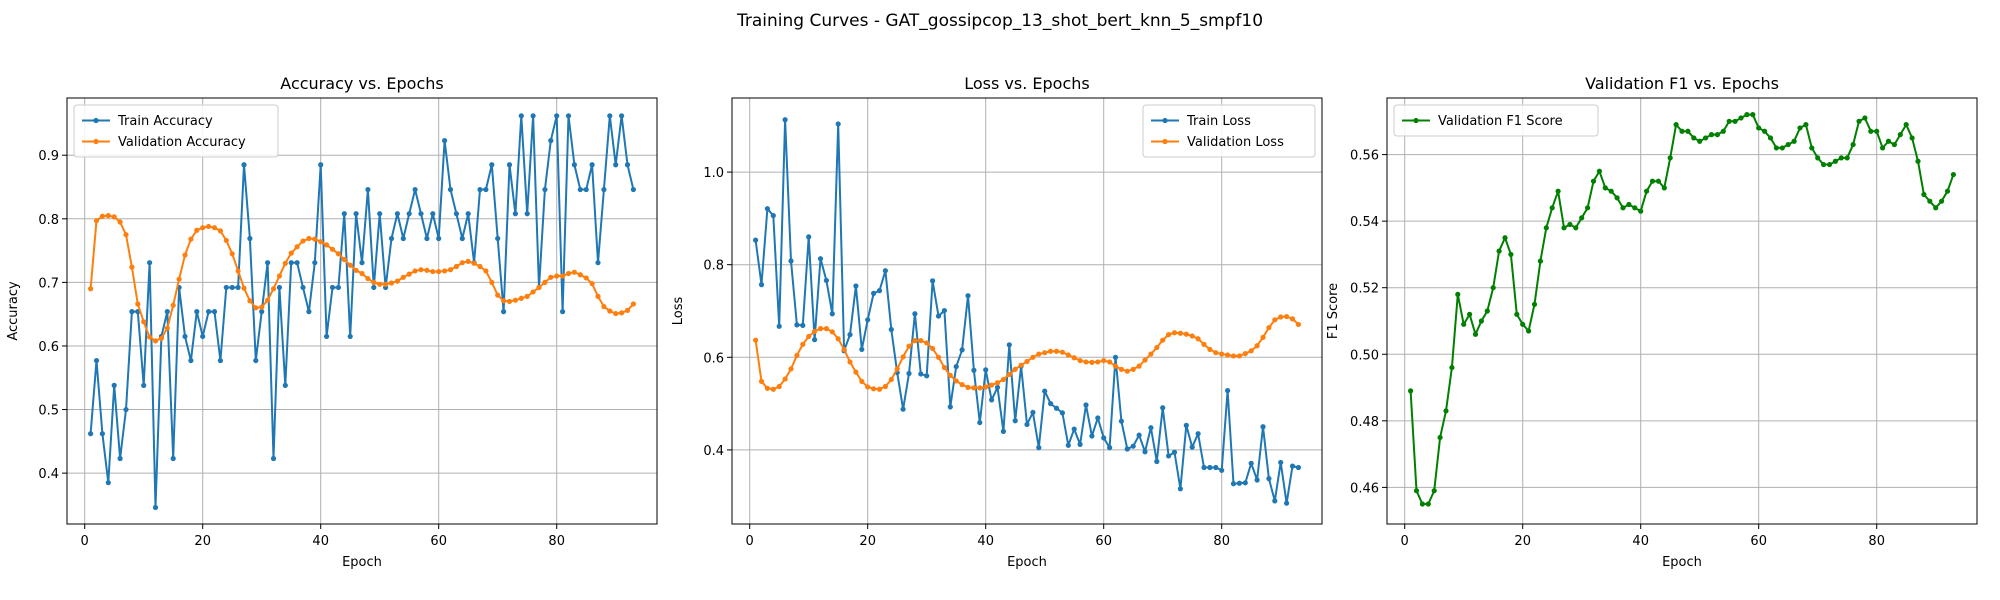 Image resolution: width=2000 pixels, height=600 pixels. Describe the element at coordinates (1364, 289) in the screenshot. I see `y-tick-label: 0.52` at that location.